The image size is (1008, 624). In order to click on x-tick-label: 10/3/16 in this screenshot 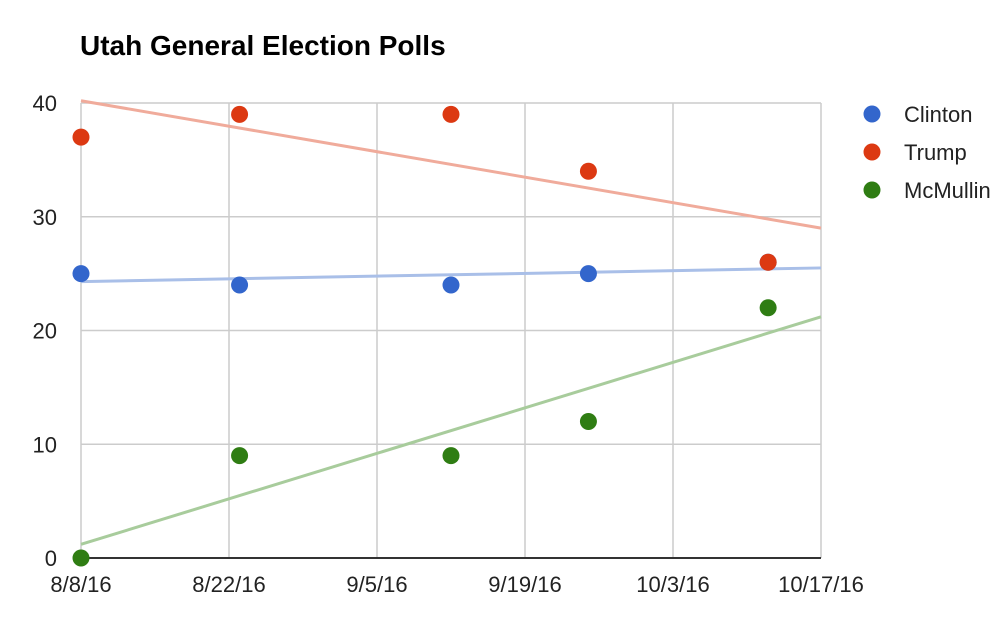, I will do `click(672, 584)`.